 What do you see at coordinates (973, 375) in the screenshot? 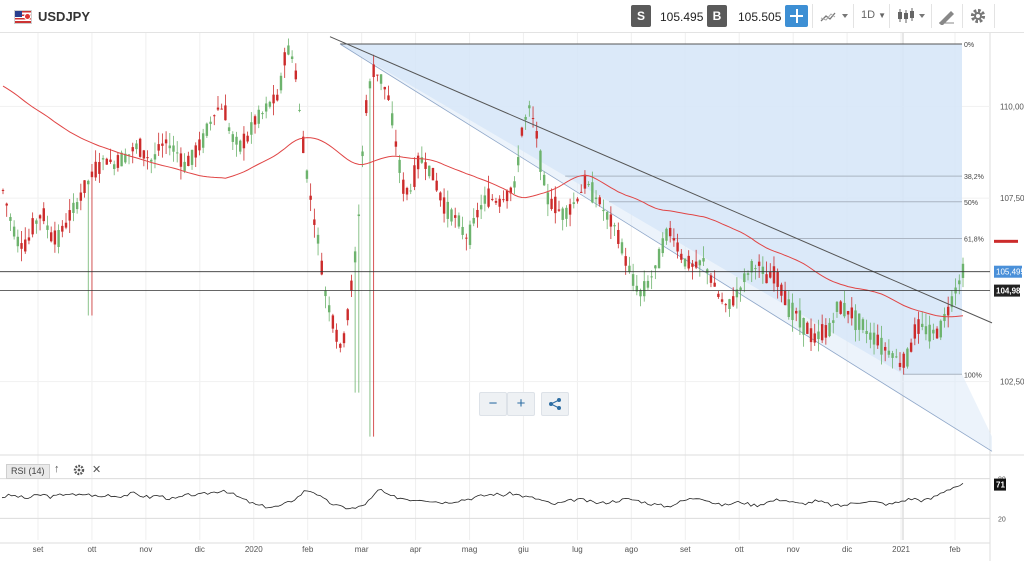
I see `fibonacci-level-label: 100%` at bounding box center [973, 375].